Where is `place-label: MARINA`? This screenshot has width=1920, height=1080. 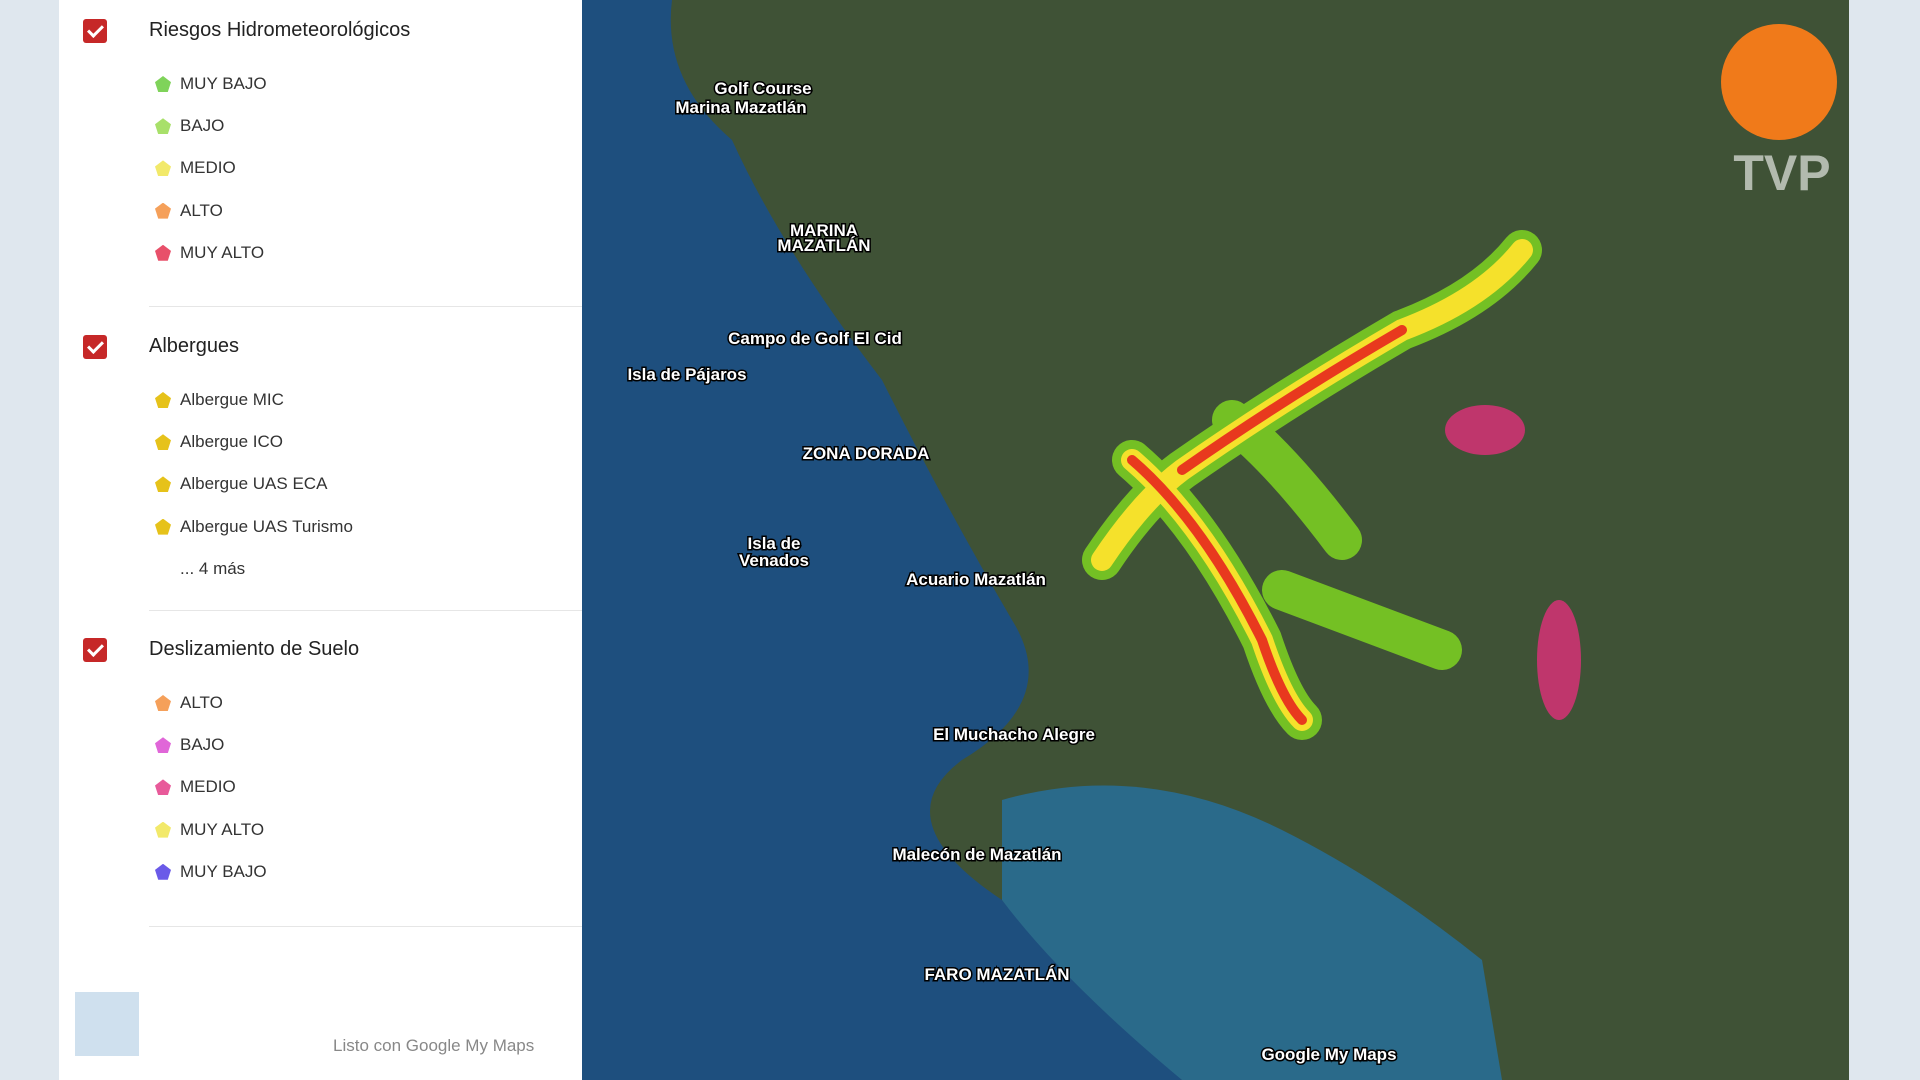
place-label: MARINA is located at coordinates (824, 231).